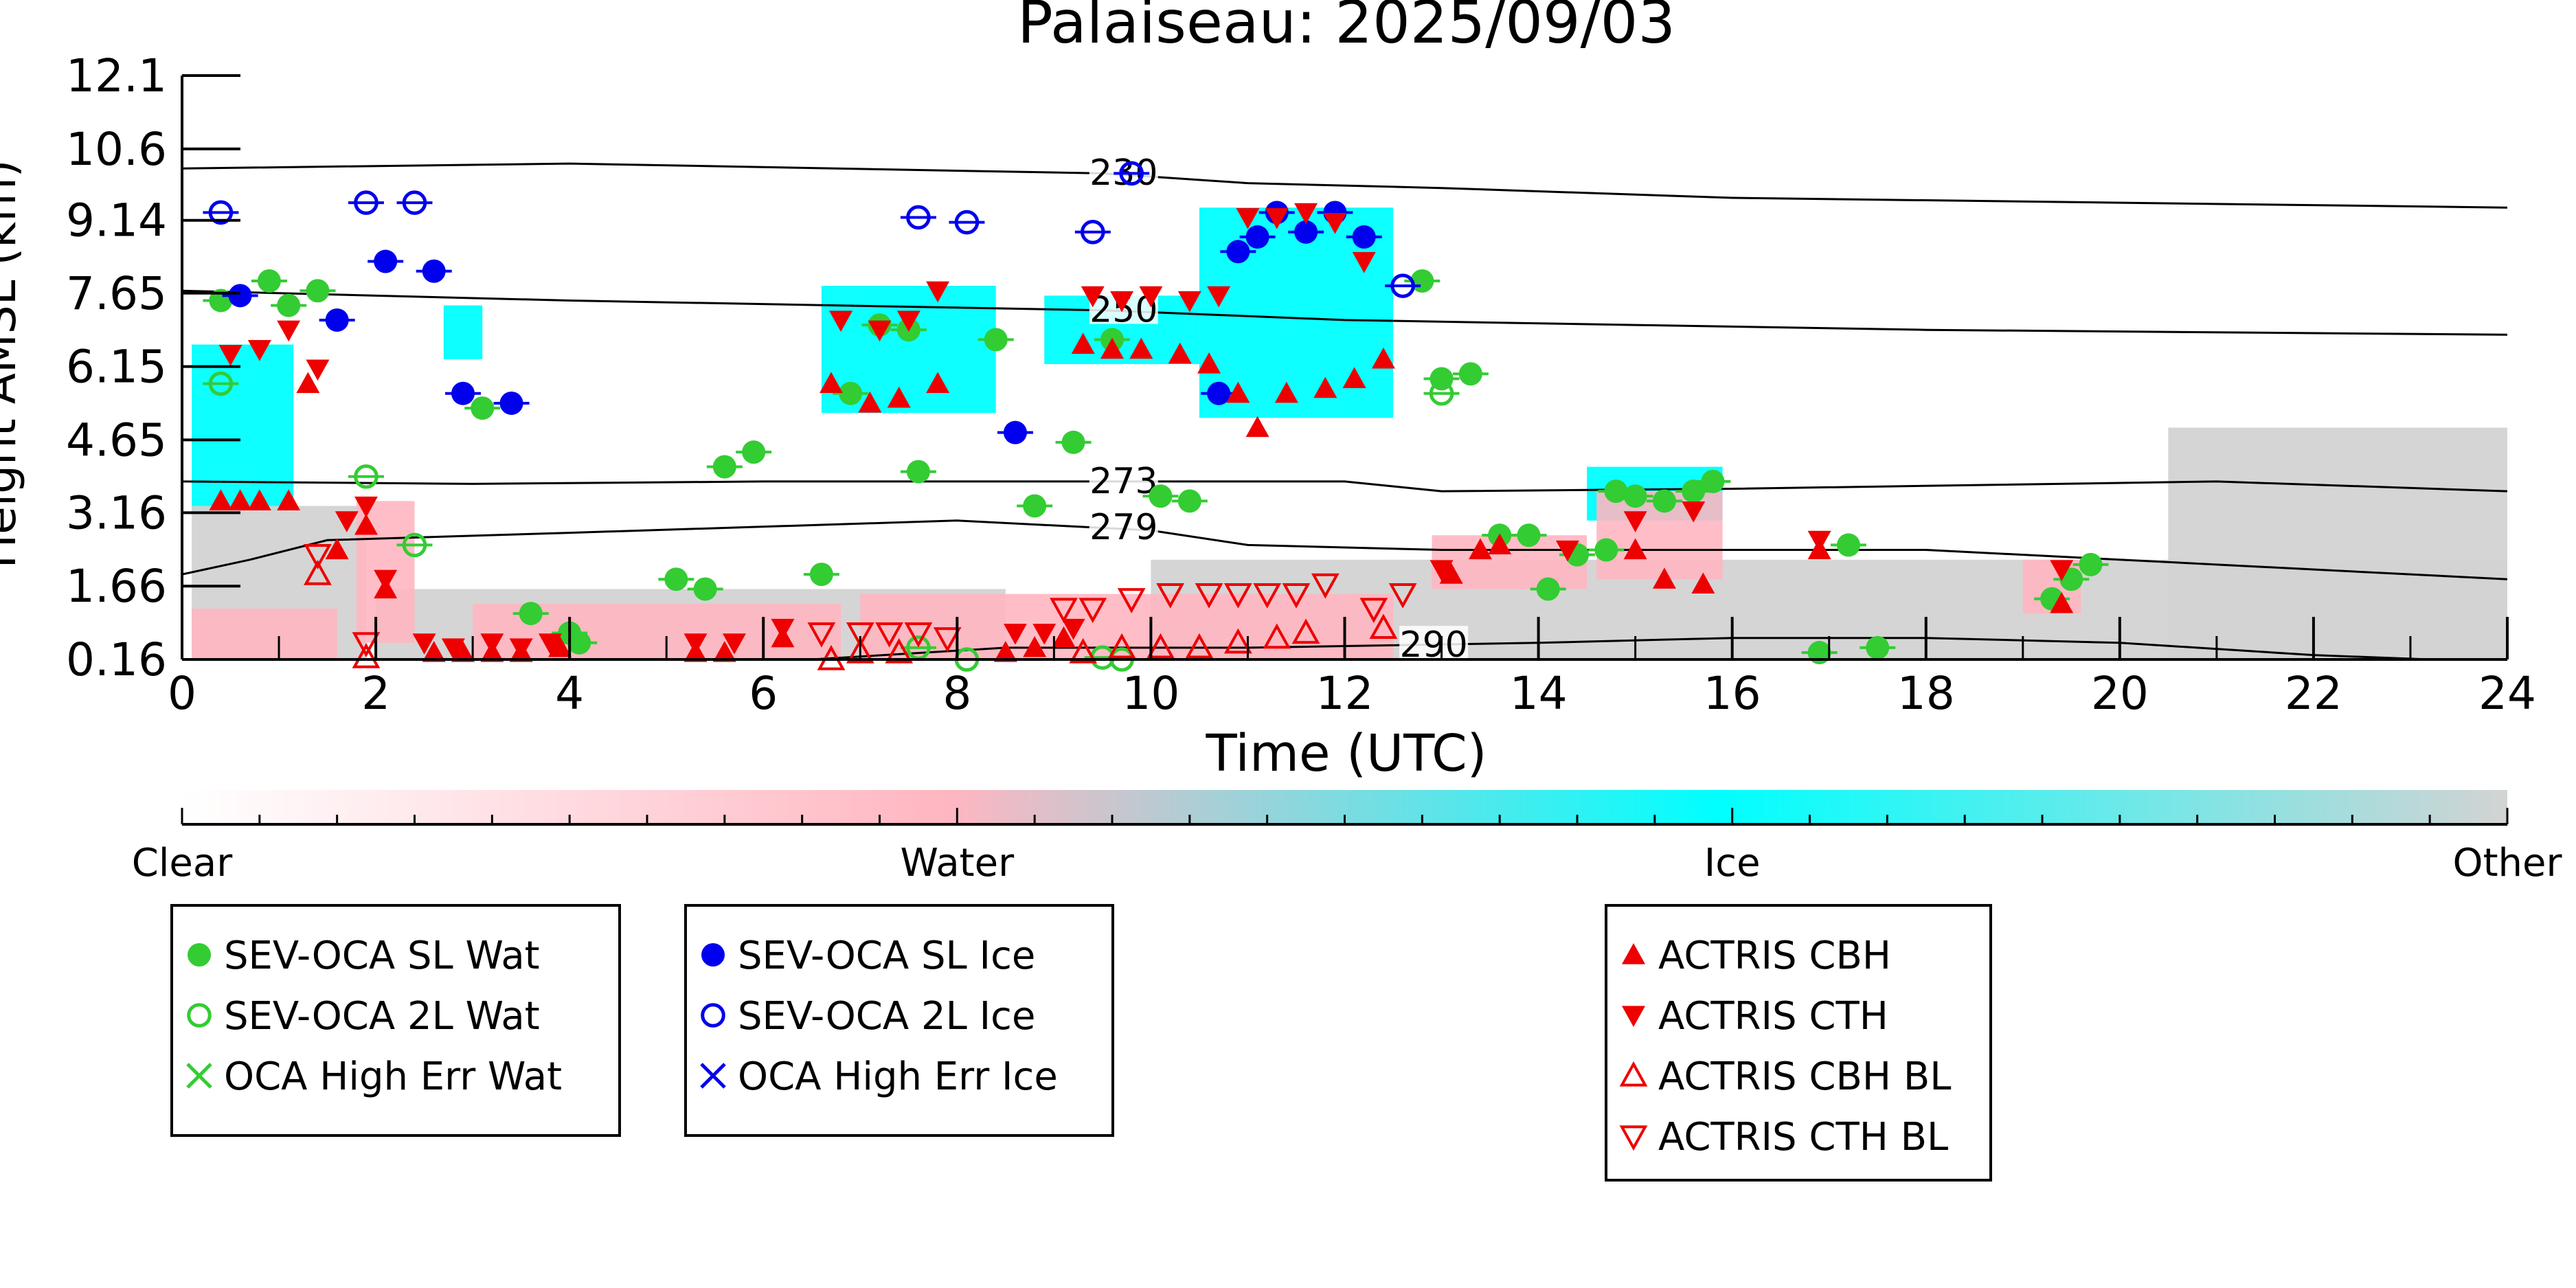 This screenshot has height=1288, width=2576. I want to click on x-tick-label: 0, so click(182, 693).